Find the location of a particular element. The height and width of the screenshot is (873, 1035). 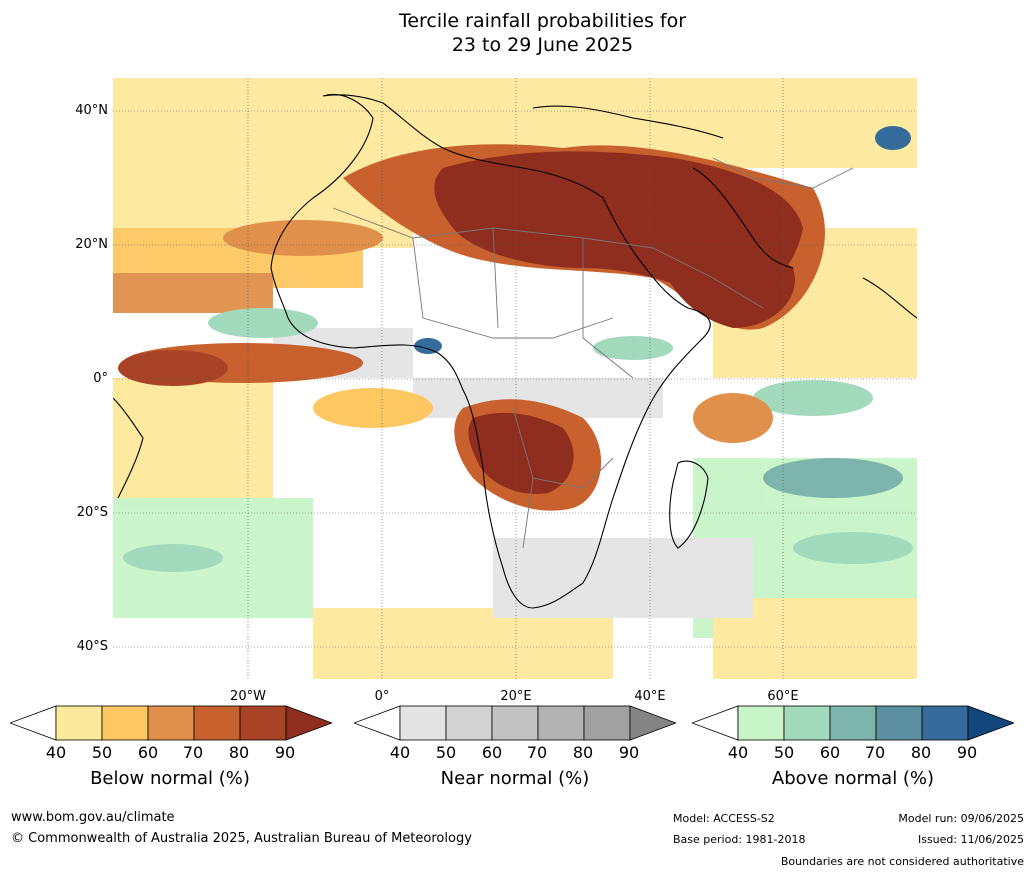

base-period: Base period: 1981-2018 is located at coordinates (739, 839).